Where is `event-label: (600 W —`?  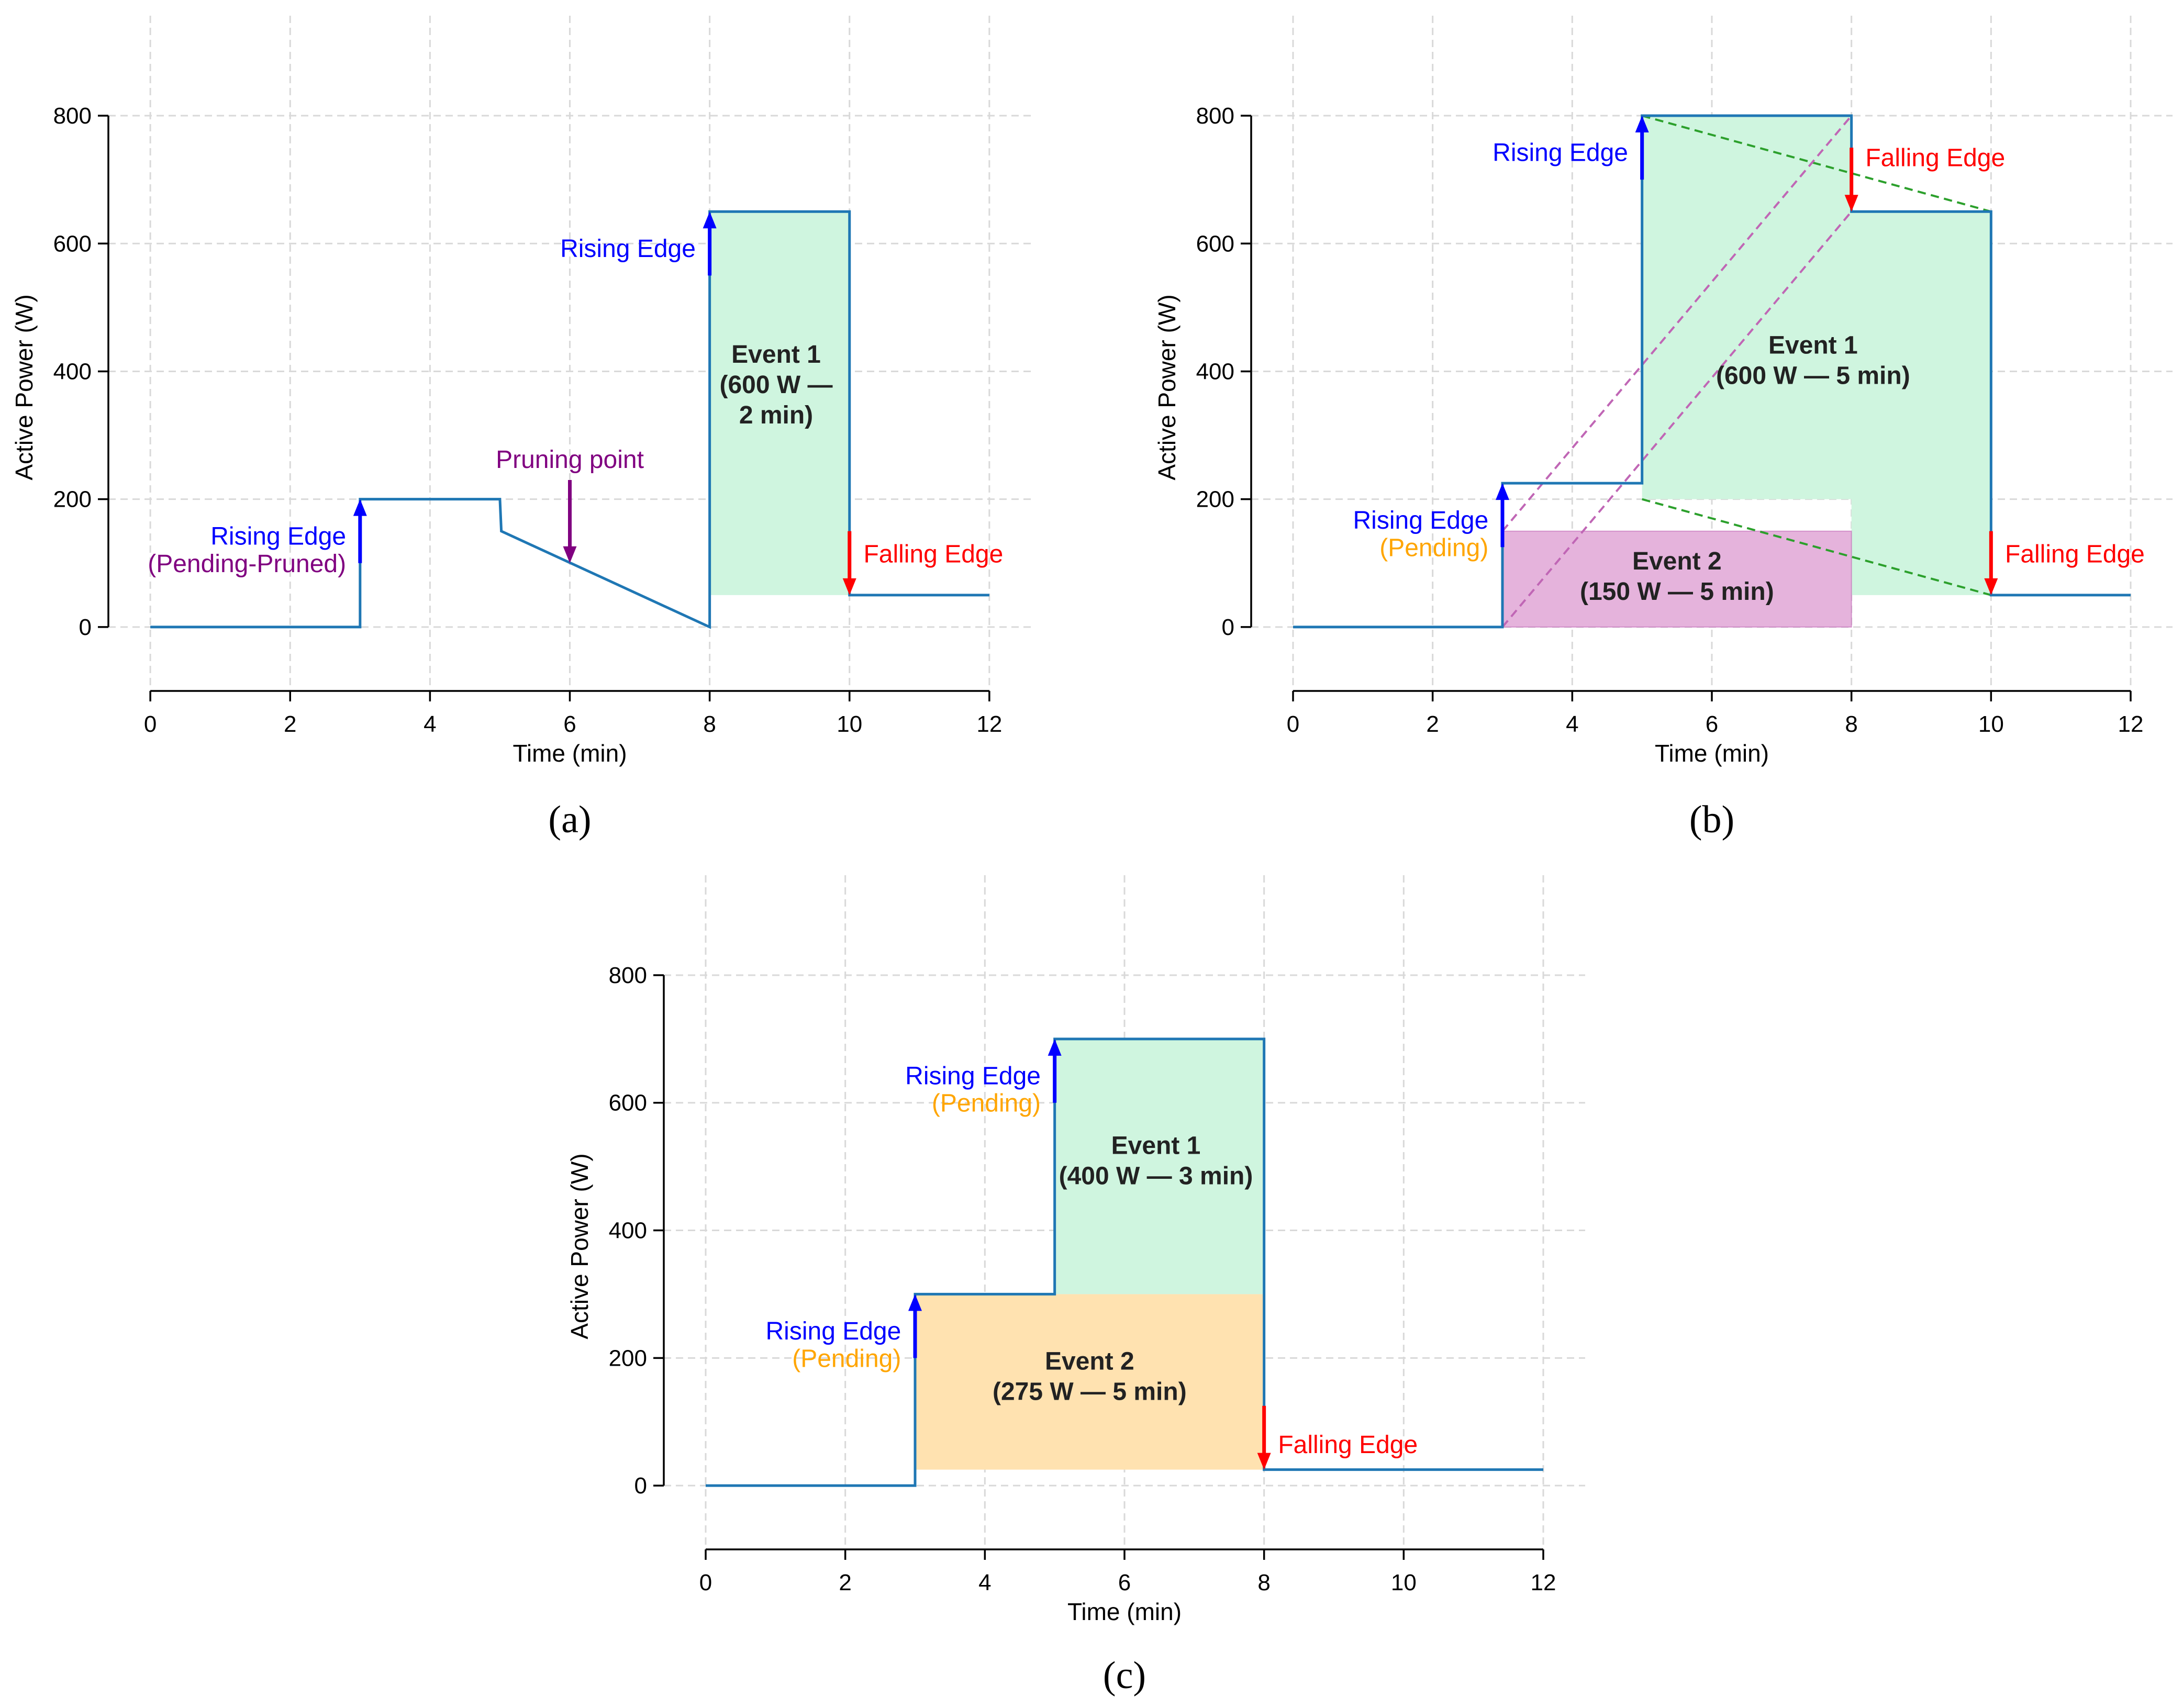
event-label: (600 W — is located at coordinates (775, 385).